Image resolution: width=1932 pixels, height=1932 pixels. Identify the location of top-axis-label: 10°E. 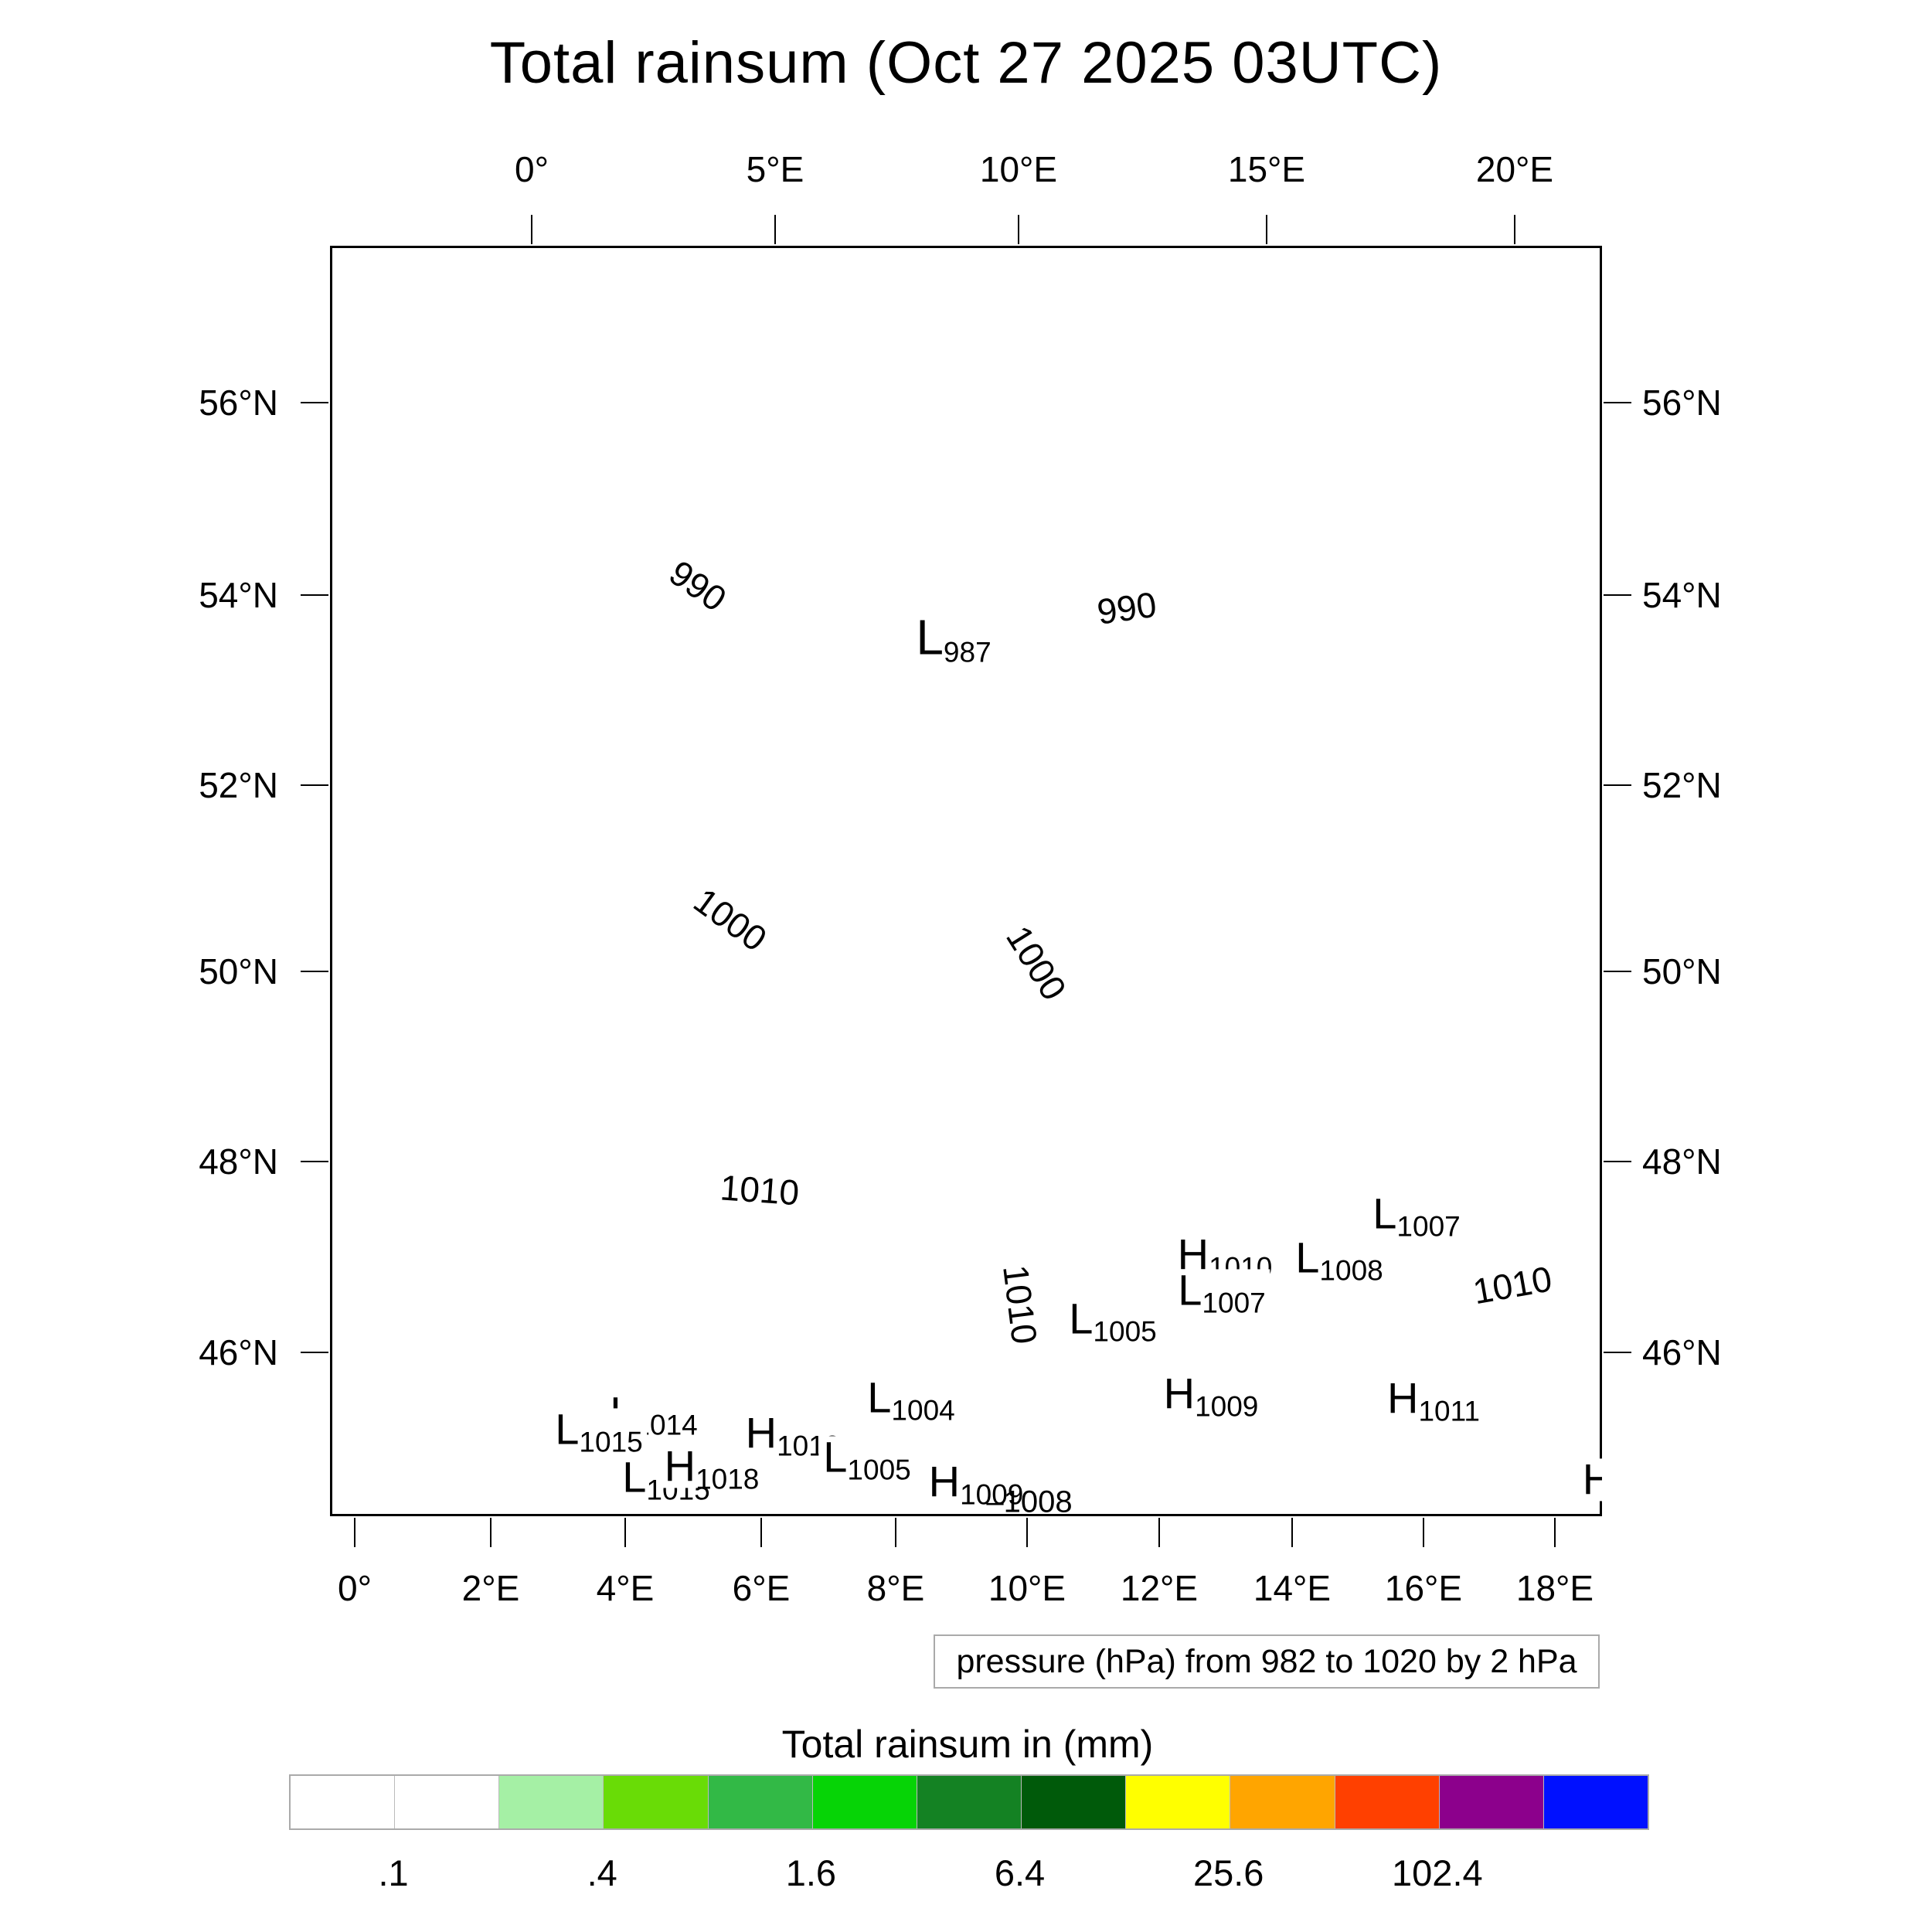
(1019, 169).